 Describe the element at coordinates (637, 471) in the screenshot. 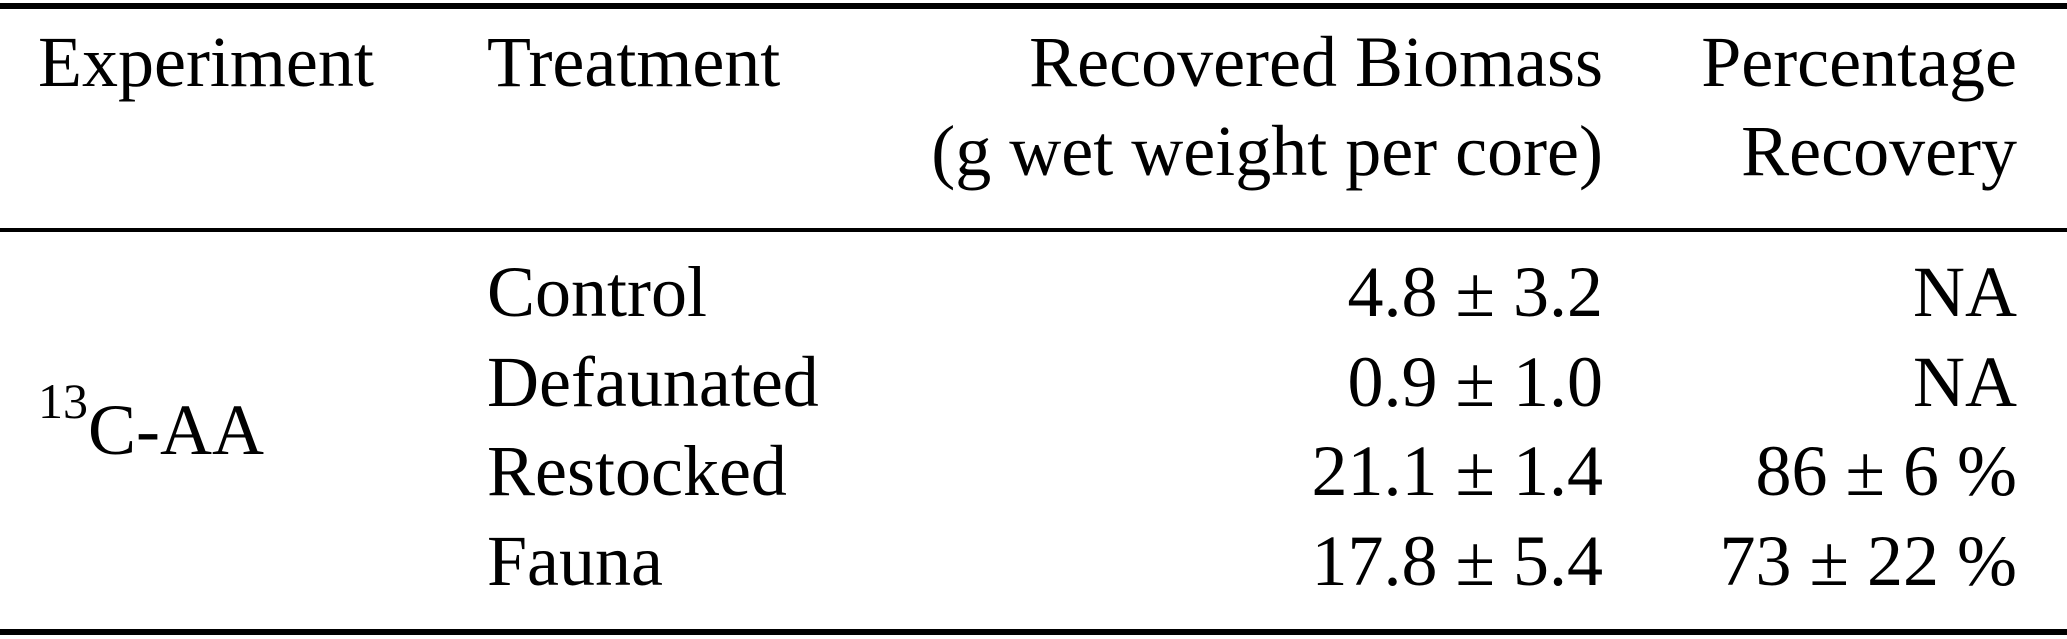

I see `treatment-cell-restocked: Restocked` at that location.